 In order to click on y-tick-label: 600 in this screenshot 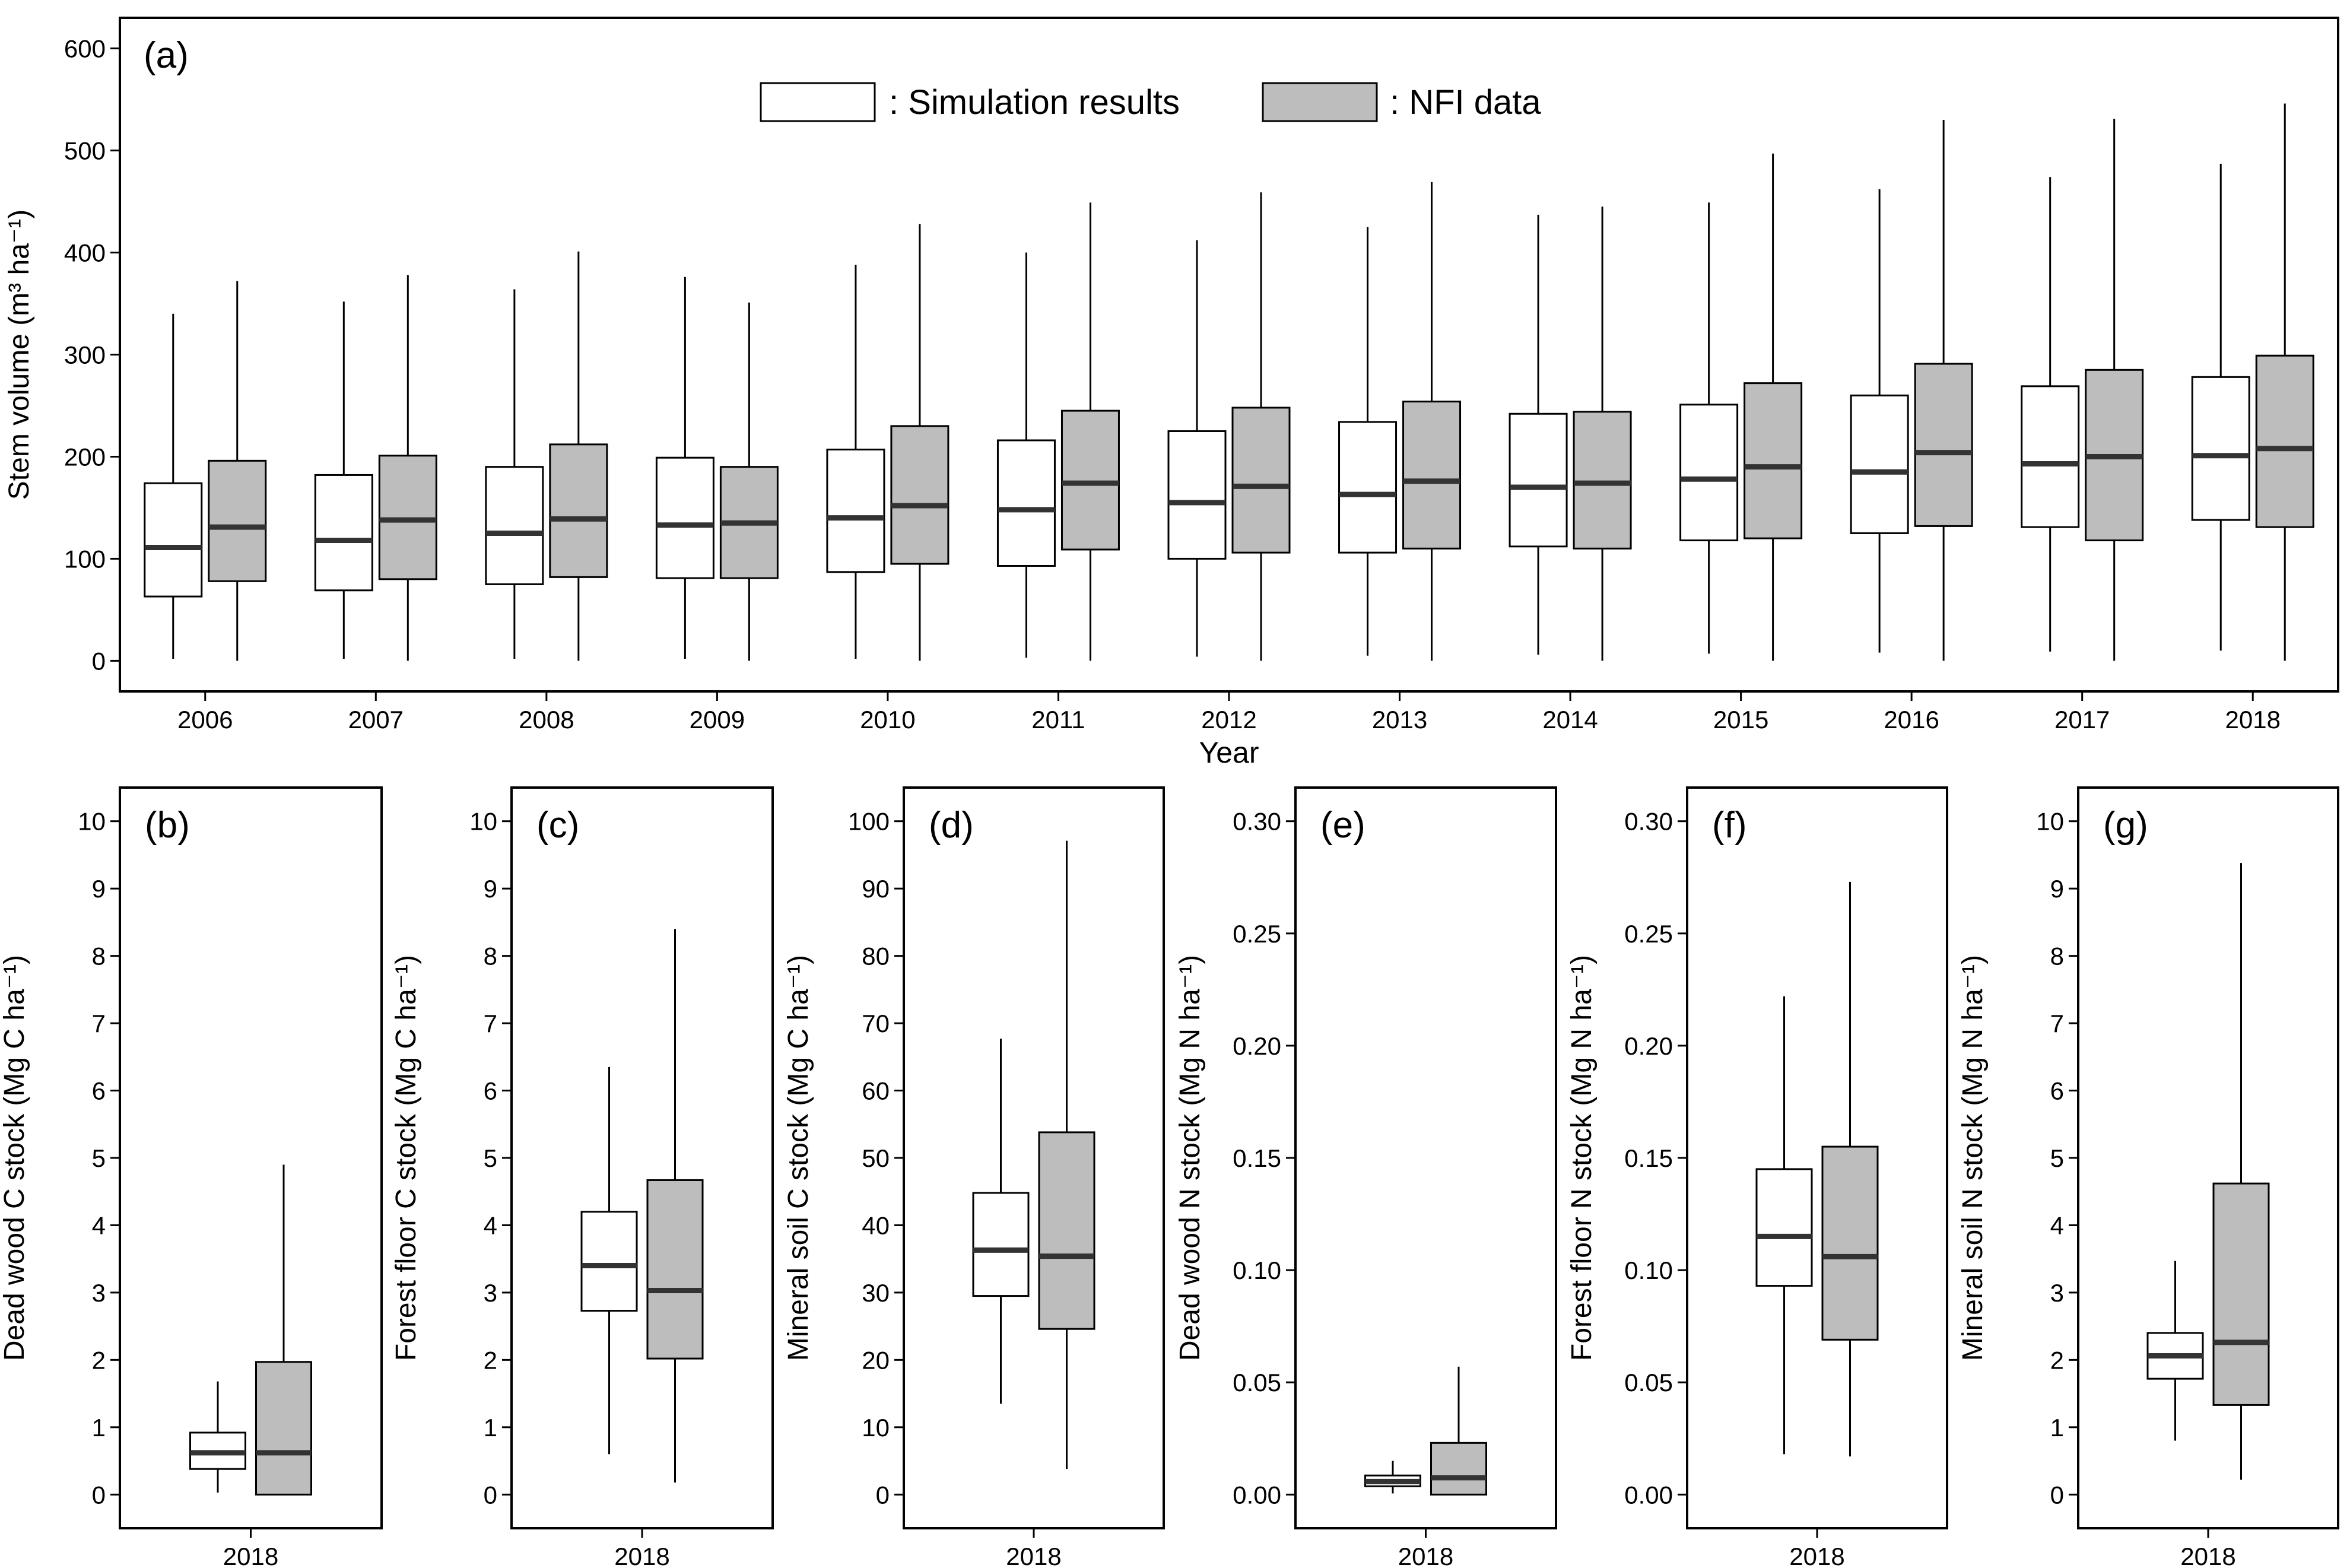, I will do `click(85, 49)`.